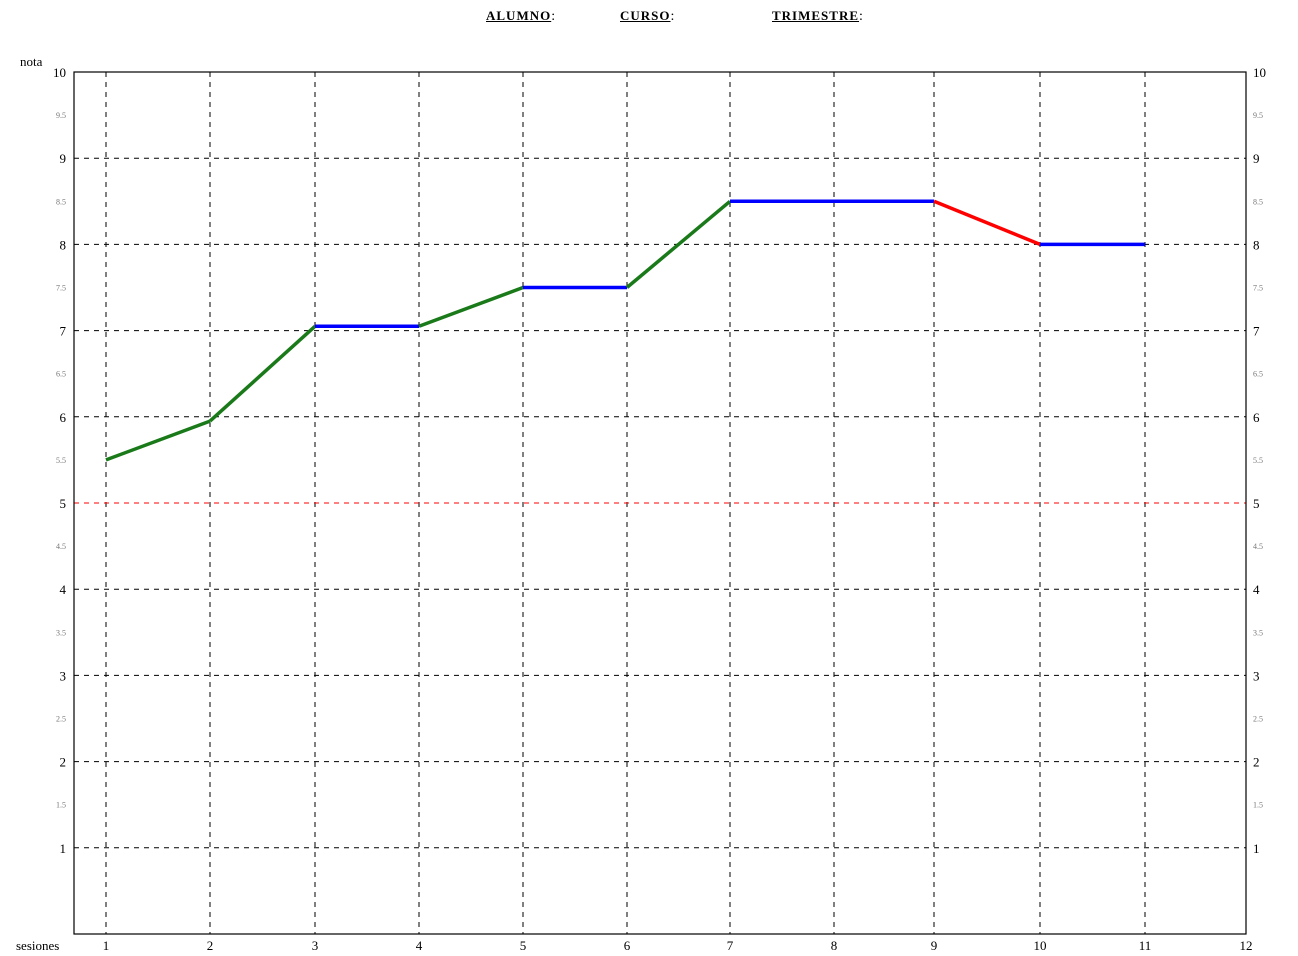 The width and height of the screenshot is (1298, 956). What do you see at coordinates (419, 945) in the screenshot?
I see `x-tick-label: 4` at bounding box center [419, 945].